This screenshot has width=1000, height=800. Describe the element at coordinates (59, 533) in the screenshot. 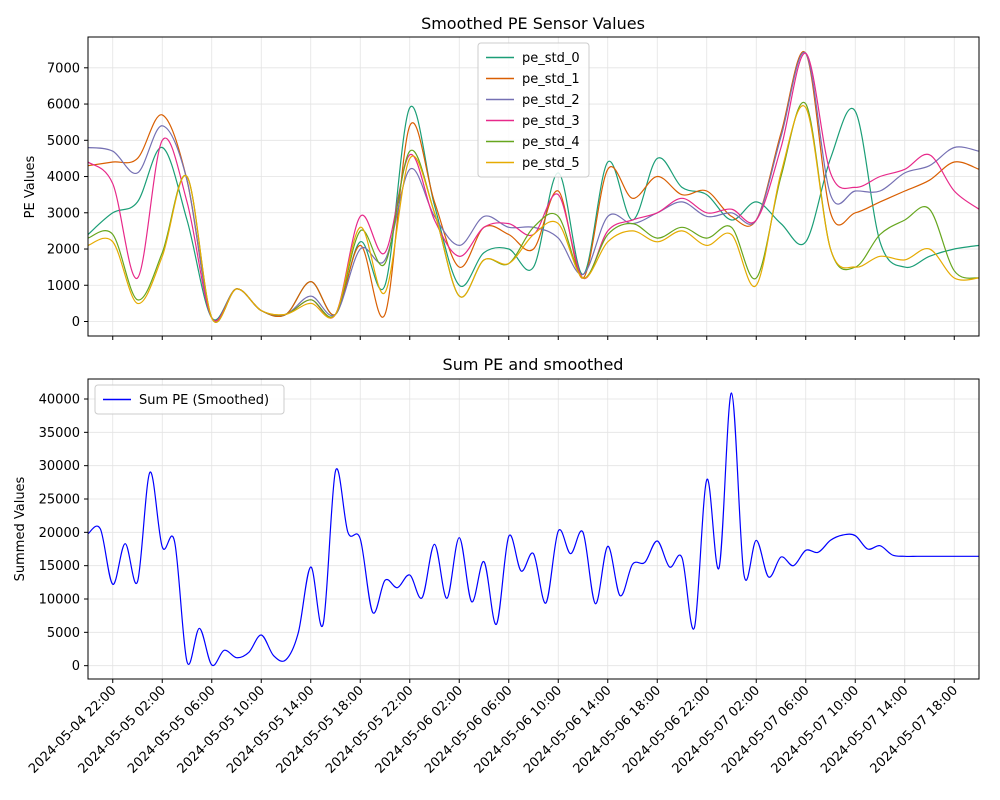

I see `bottom-y-tick-label: 20000` at that location.